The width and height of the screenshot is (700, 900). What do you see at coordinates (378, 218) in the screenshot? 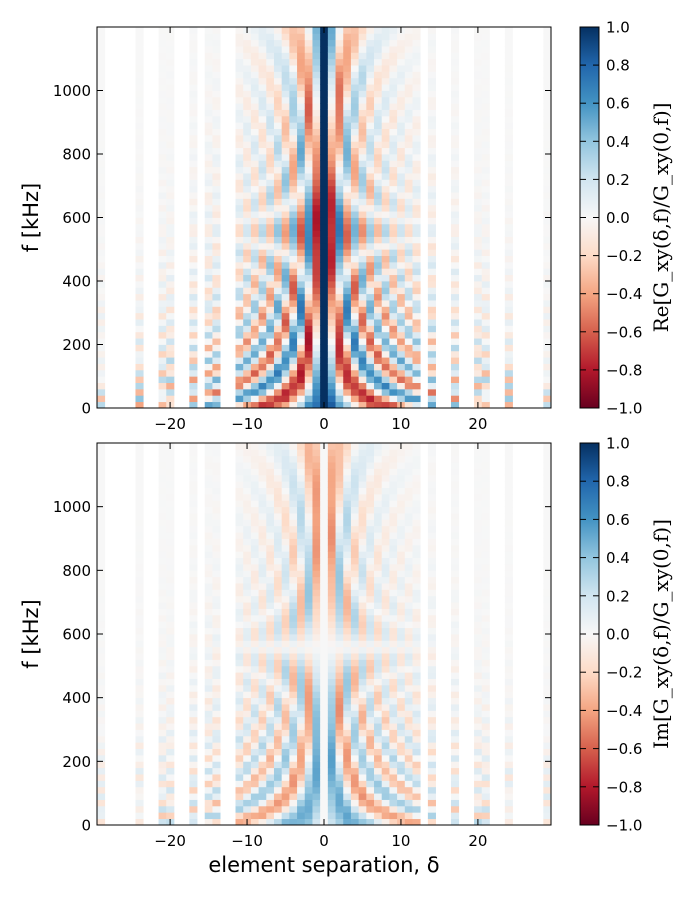
I see `heatmap-column` at bounding box center [378, 218].